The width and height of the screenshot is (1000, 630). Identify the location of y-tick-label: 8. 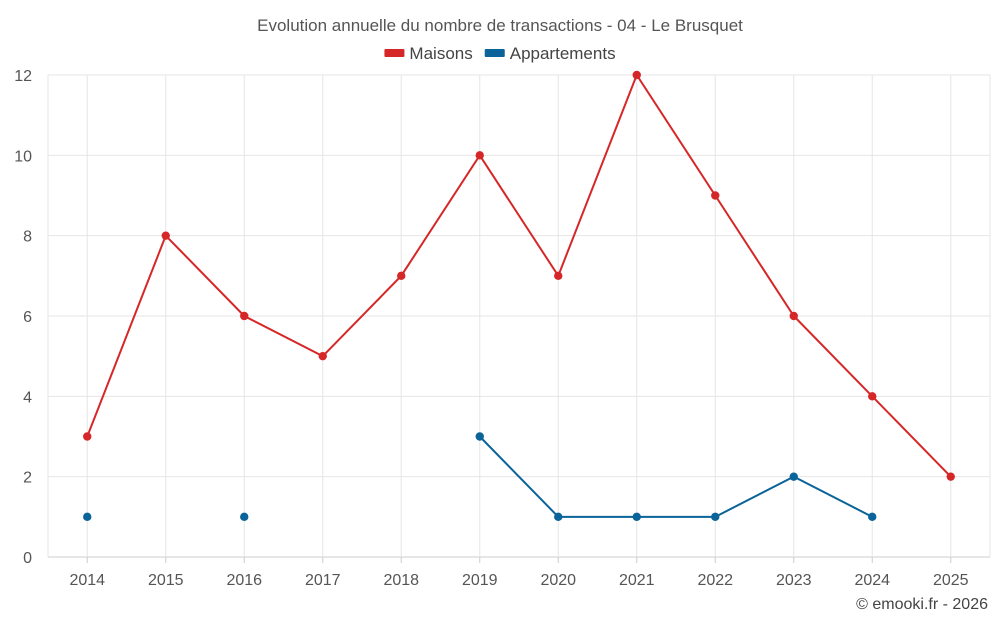
(27, 237).